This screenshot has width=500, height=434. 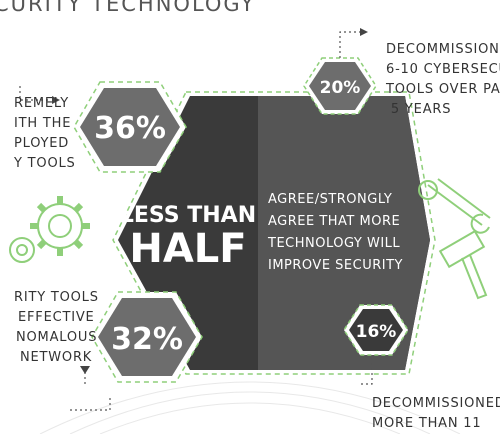 What do you see at coordinates (45, 163) in the screenshot?
I see `text-line: Y TOOLS` at bounding box center [45, 163].